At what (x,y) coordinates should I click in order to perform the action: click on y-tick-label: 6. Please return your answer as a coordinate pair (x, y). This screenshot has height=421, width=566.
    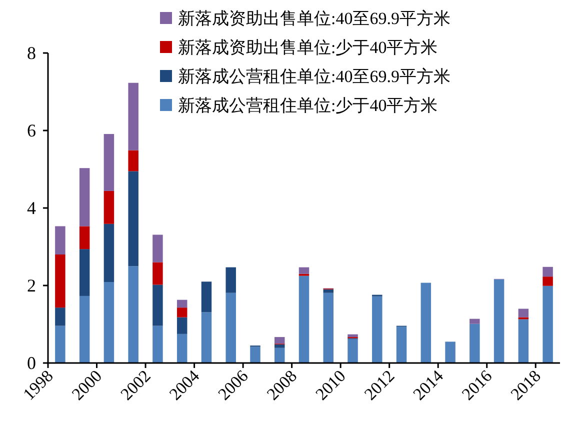
    Looking at the image, I should click on (31, 130).